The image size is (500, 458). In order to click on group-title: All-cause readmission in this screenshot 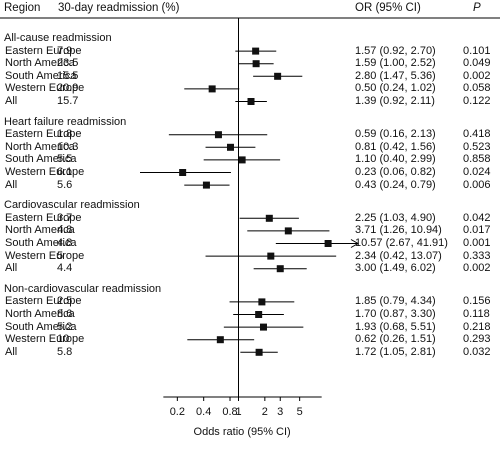, I will do `click(58, 38)`.